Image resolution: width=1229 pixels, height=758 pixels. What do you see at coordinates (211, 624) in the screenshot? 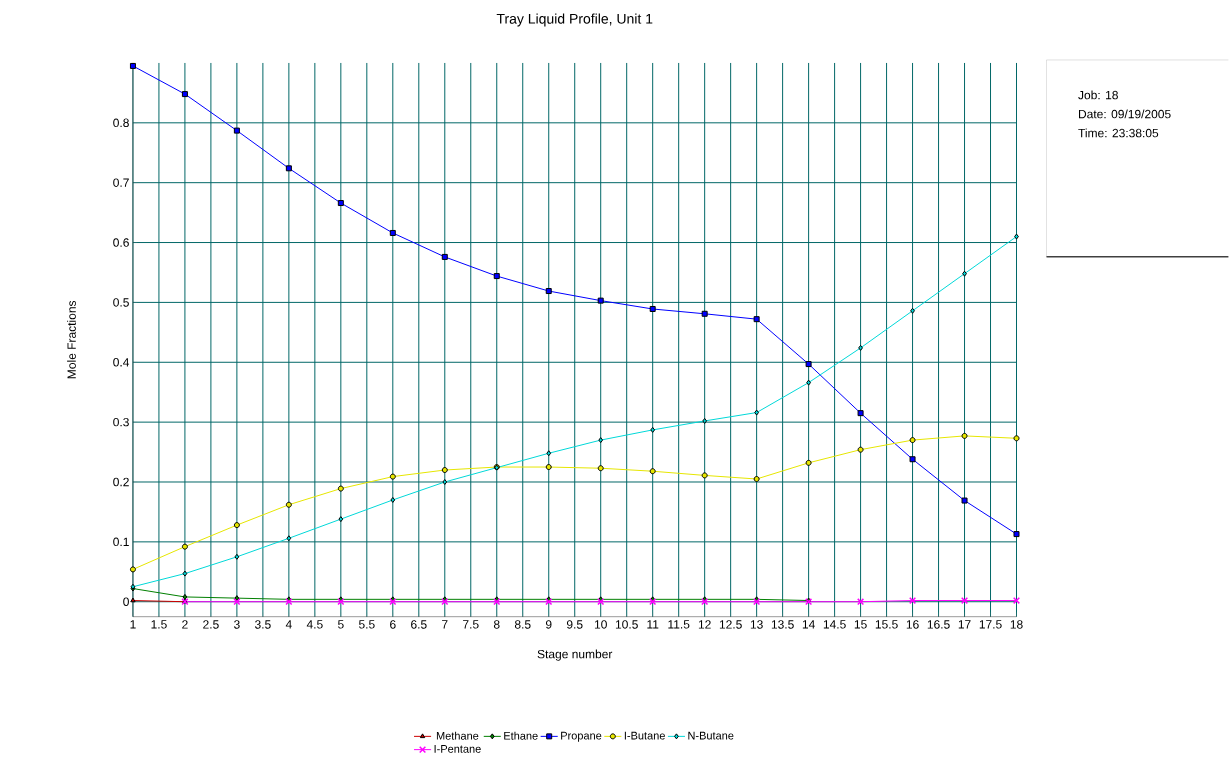
I see `x-tick-label: 2.5` at bounding box center [211, 624].